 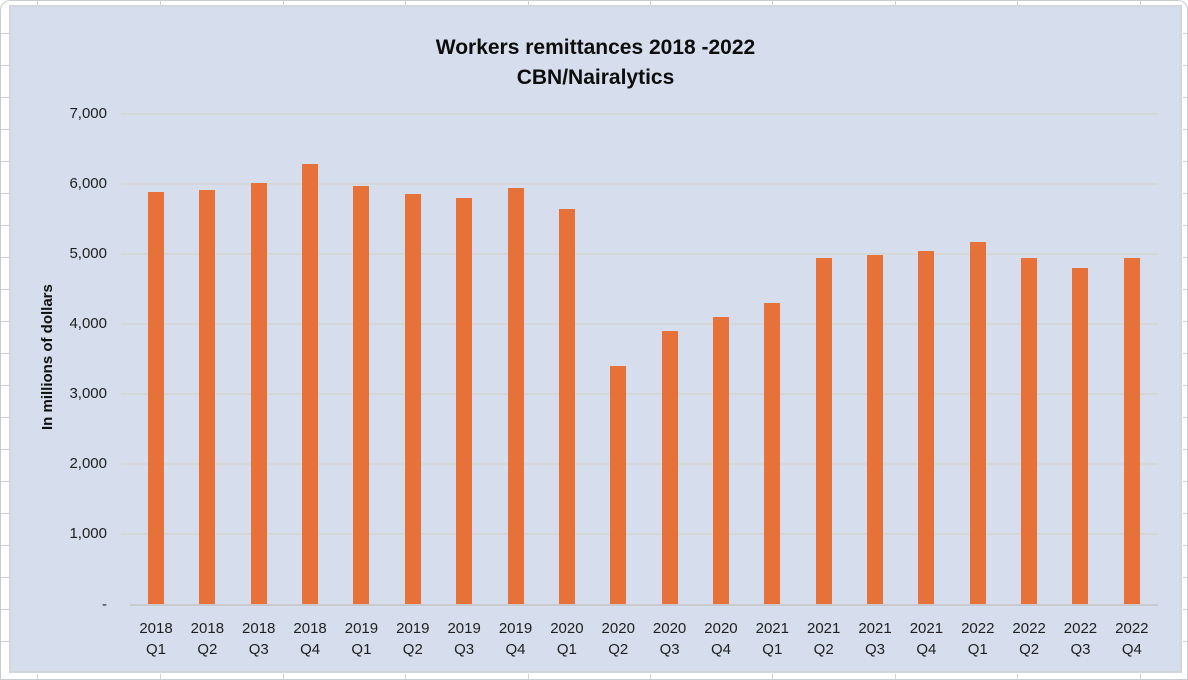 What do you see at coordinates (88, 323) in the screenshot?
I see `y-tick-label: 4,000` at bounding box center [88, 323].